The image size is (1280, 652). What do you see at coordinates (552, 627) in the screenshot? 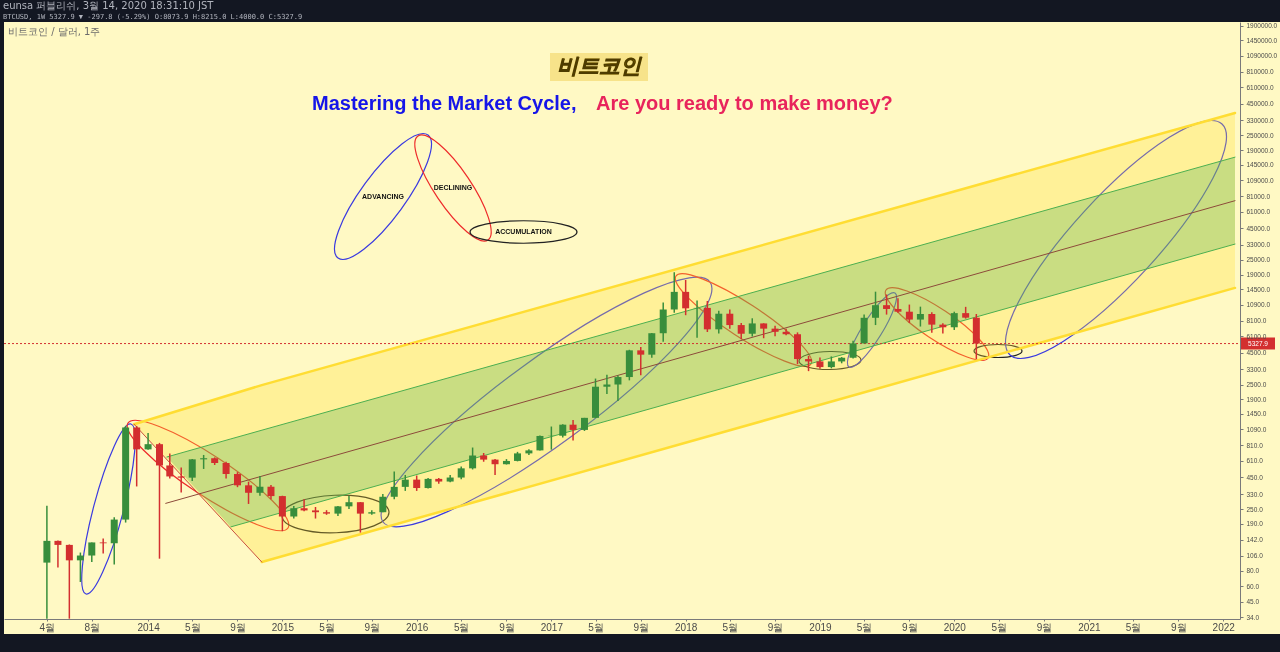
I see `x-tick-label: 2017` at bounding box center [552, 627].